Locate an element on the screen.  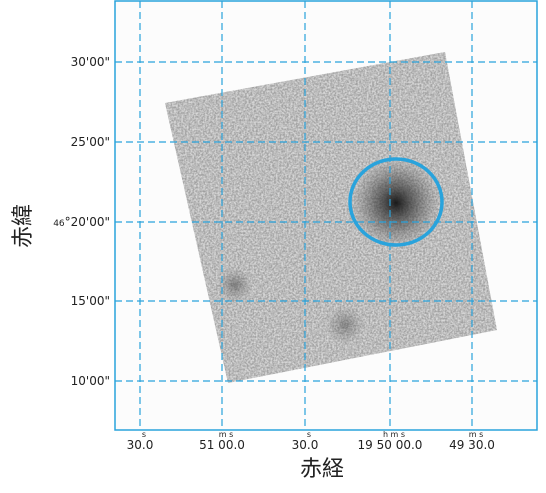
y-axis-title: 赤緯 is located at coordinates (23, 226).